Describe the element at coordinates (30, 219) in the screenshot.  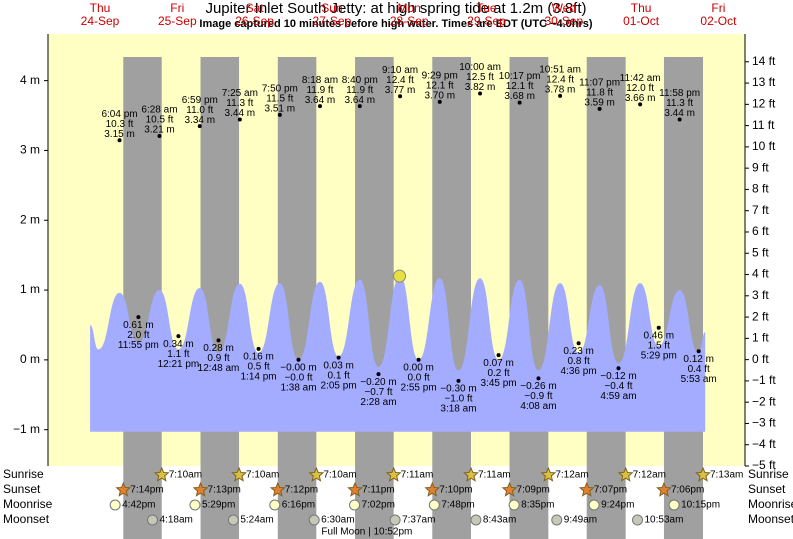
I see `y-tick-label: 2 m` at that location.